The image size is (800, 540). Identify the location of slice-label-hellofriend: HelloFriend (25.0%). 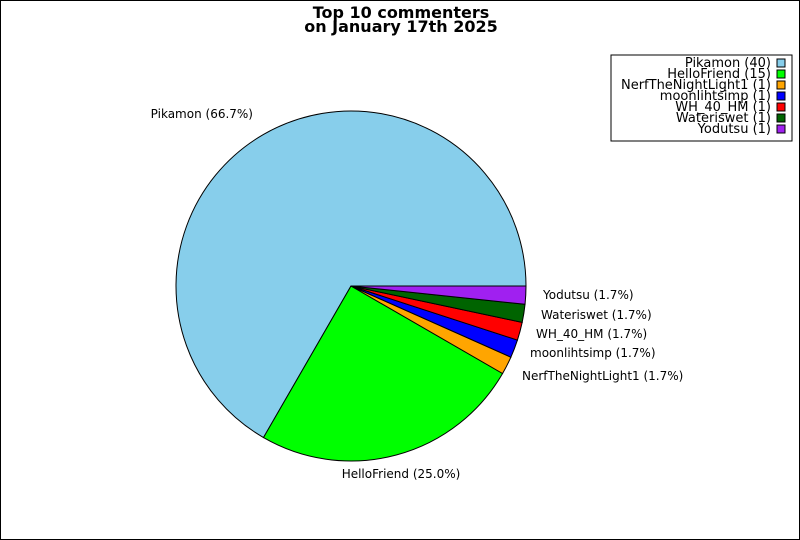
(401, 474).